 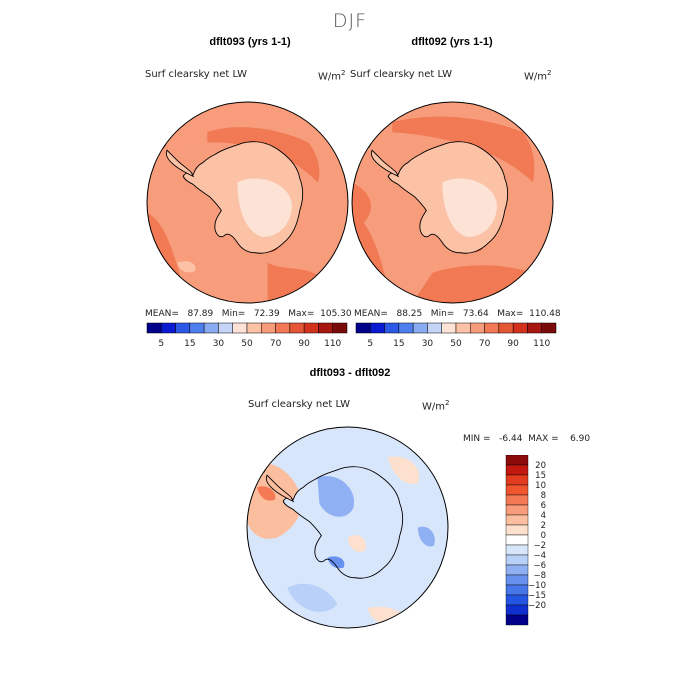 I want to click on panel1-colorbar-tick-label: 110, so click(x=332, y=344).